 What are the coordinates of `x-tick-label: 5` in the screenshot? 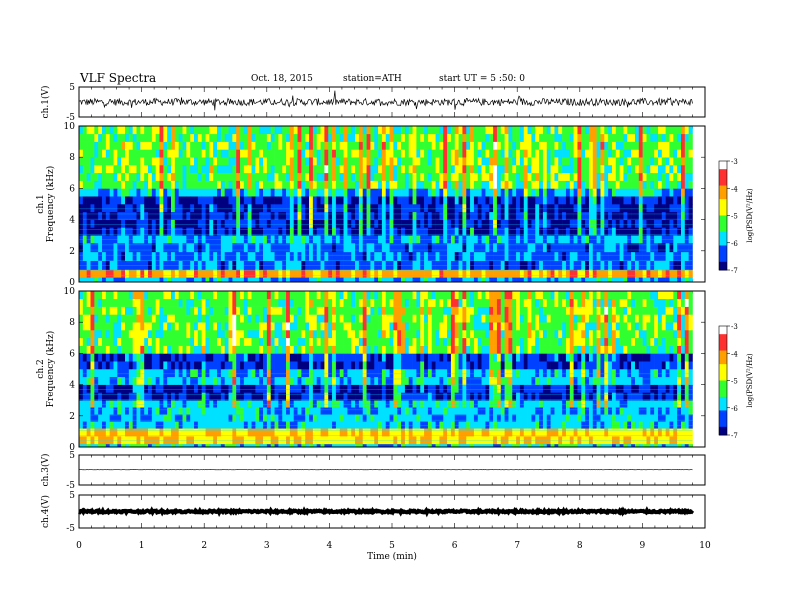 It's located at (392, 546).